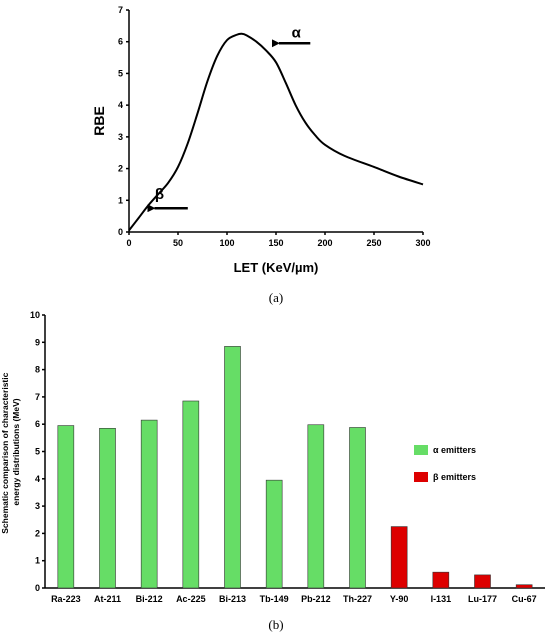 The height and width of the screenshot is (638, 550). I want to click on legend-item-beta: β emitters, so click(445, 477).